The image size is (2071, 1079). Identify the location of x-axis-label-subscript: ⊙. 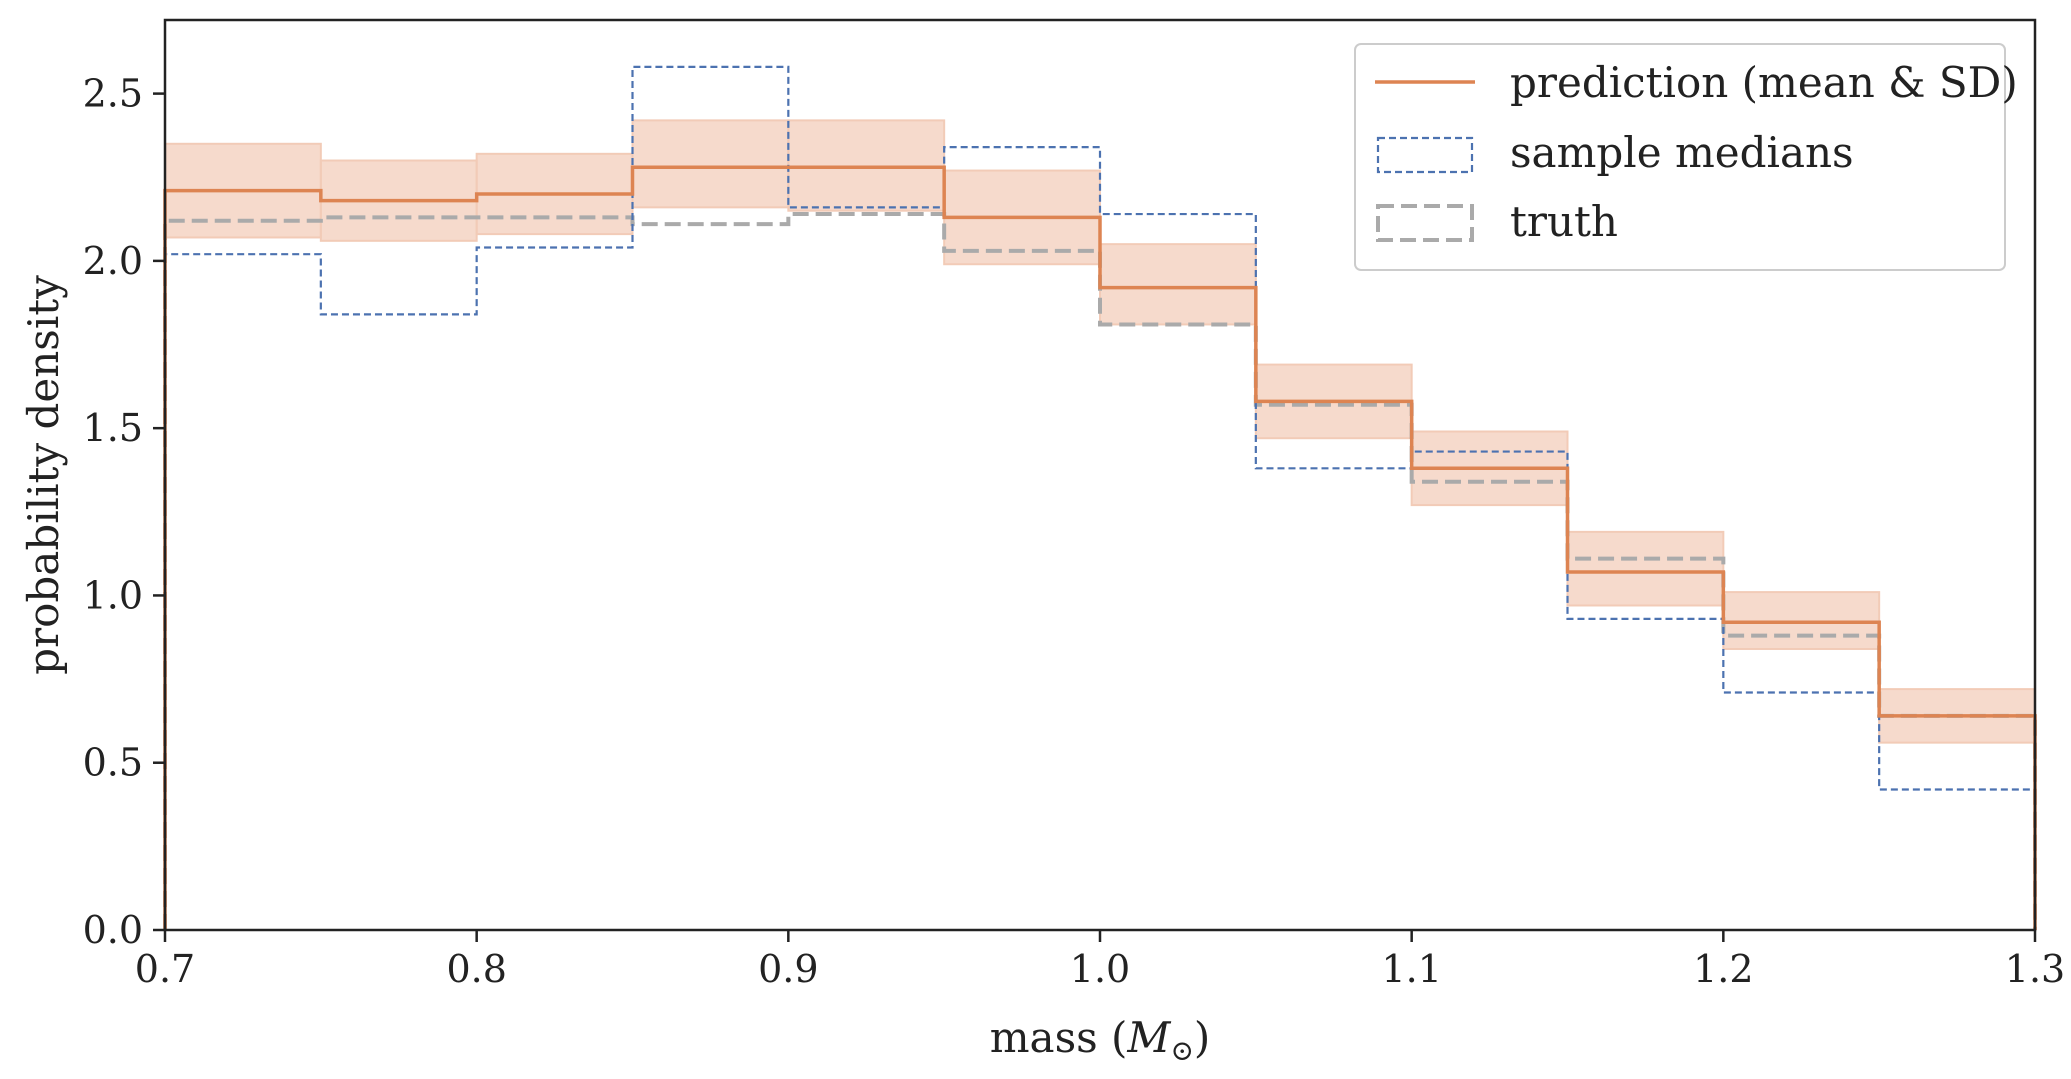
(1181, 1050).